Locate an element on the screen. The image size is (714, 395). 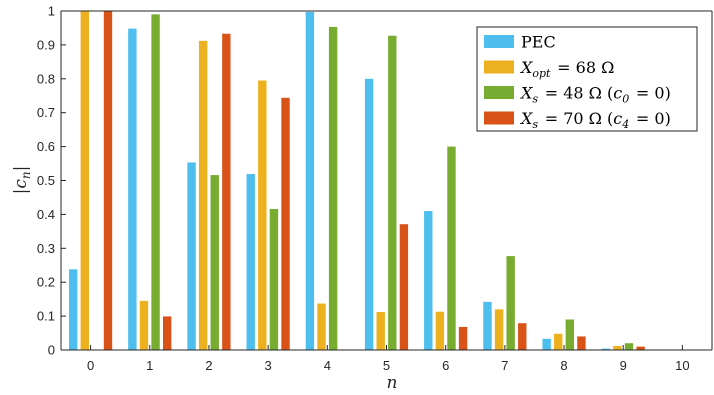
bar-series-4-n3 is located at coordinates (285, 223).